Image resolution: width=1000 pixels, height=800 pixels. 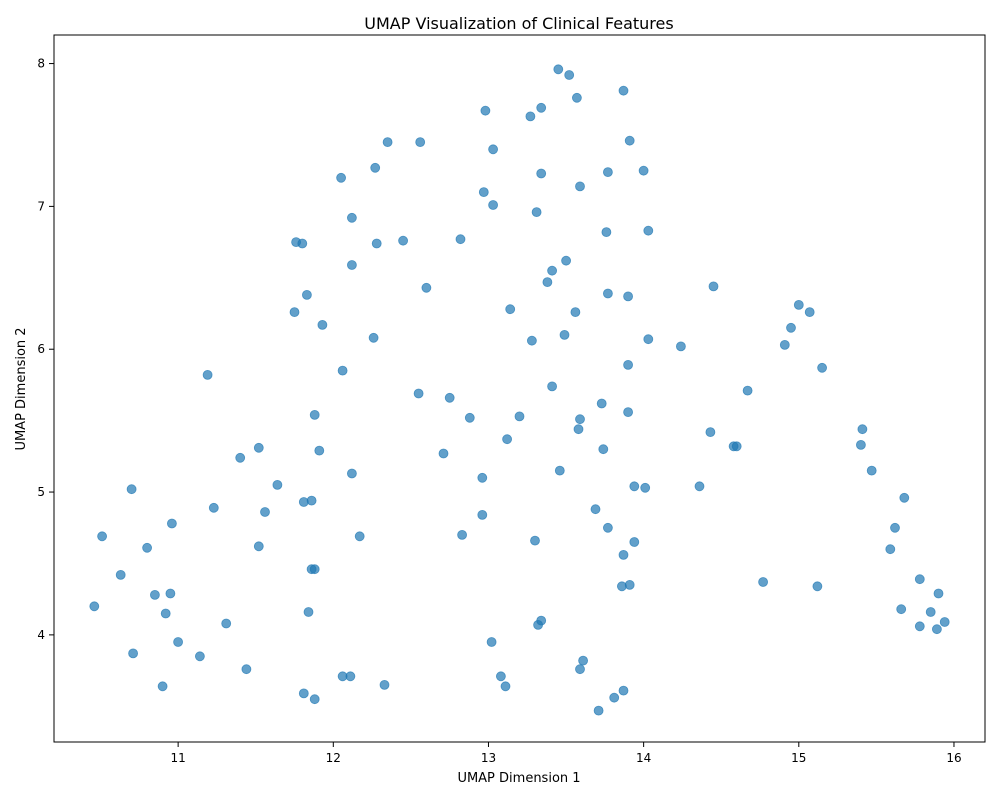 I want to click on y-tick-label: 7, so click(x=41, y=206).